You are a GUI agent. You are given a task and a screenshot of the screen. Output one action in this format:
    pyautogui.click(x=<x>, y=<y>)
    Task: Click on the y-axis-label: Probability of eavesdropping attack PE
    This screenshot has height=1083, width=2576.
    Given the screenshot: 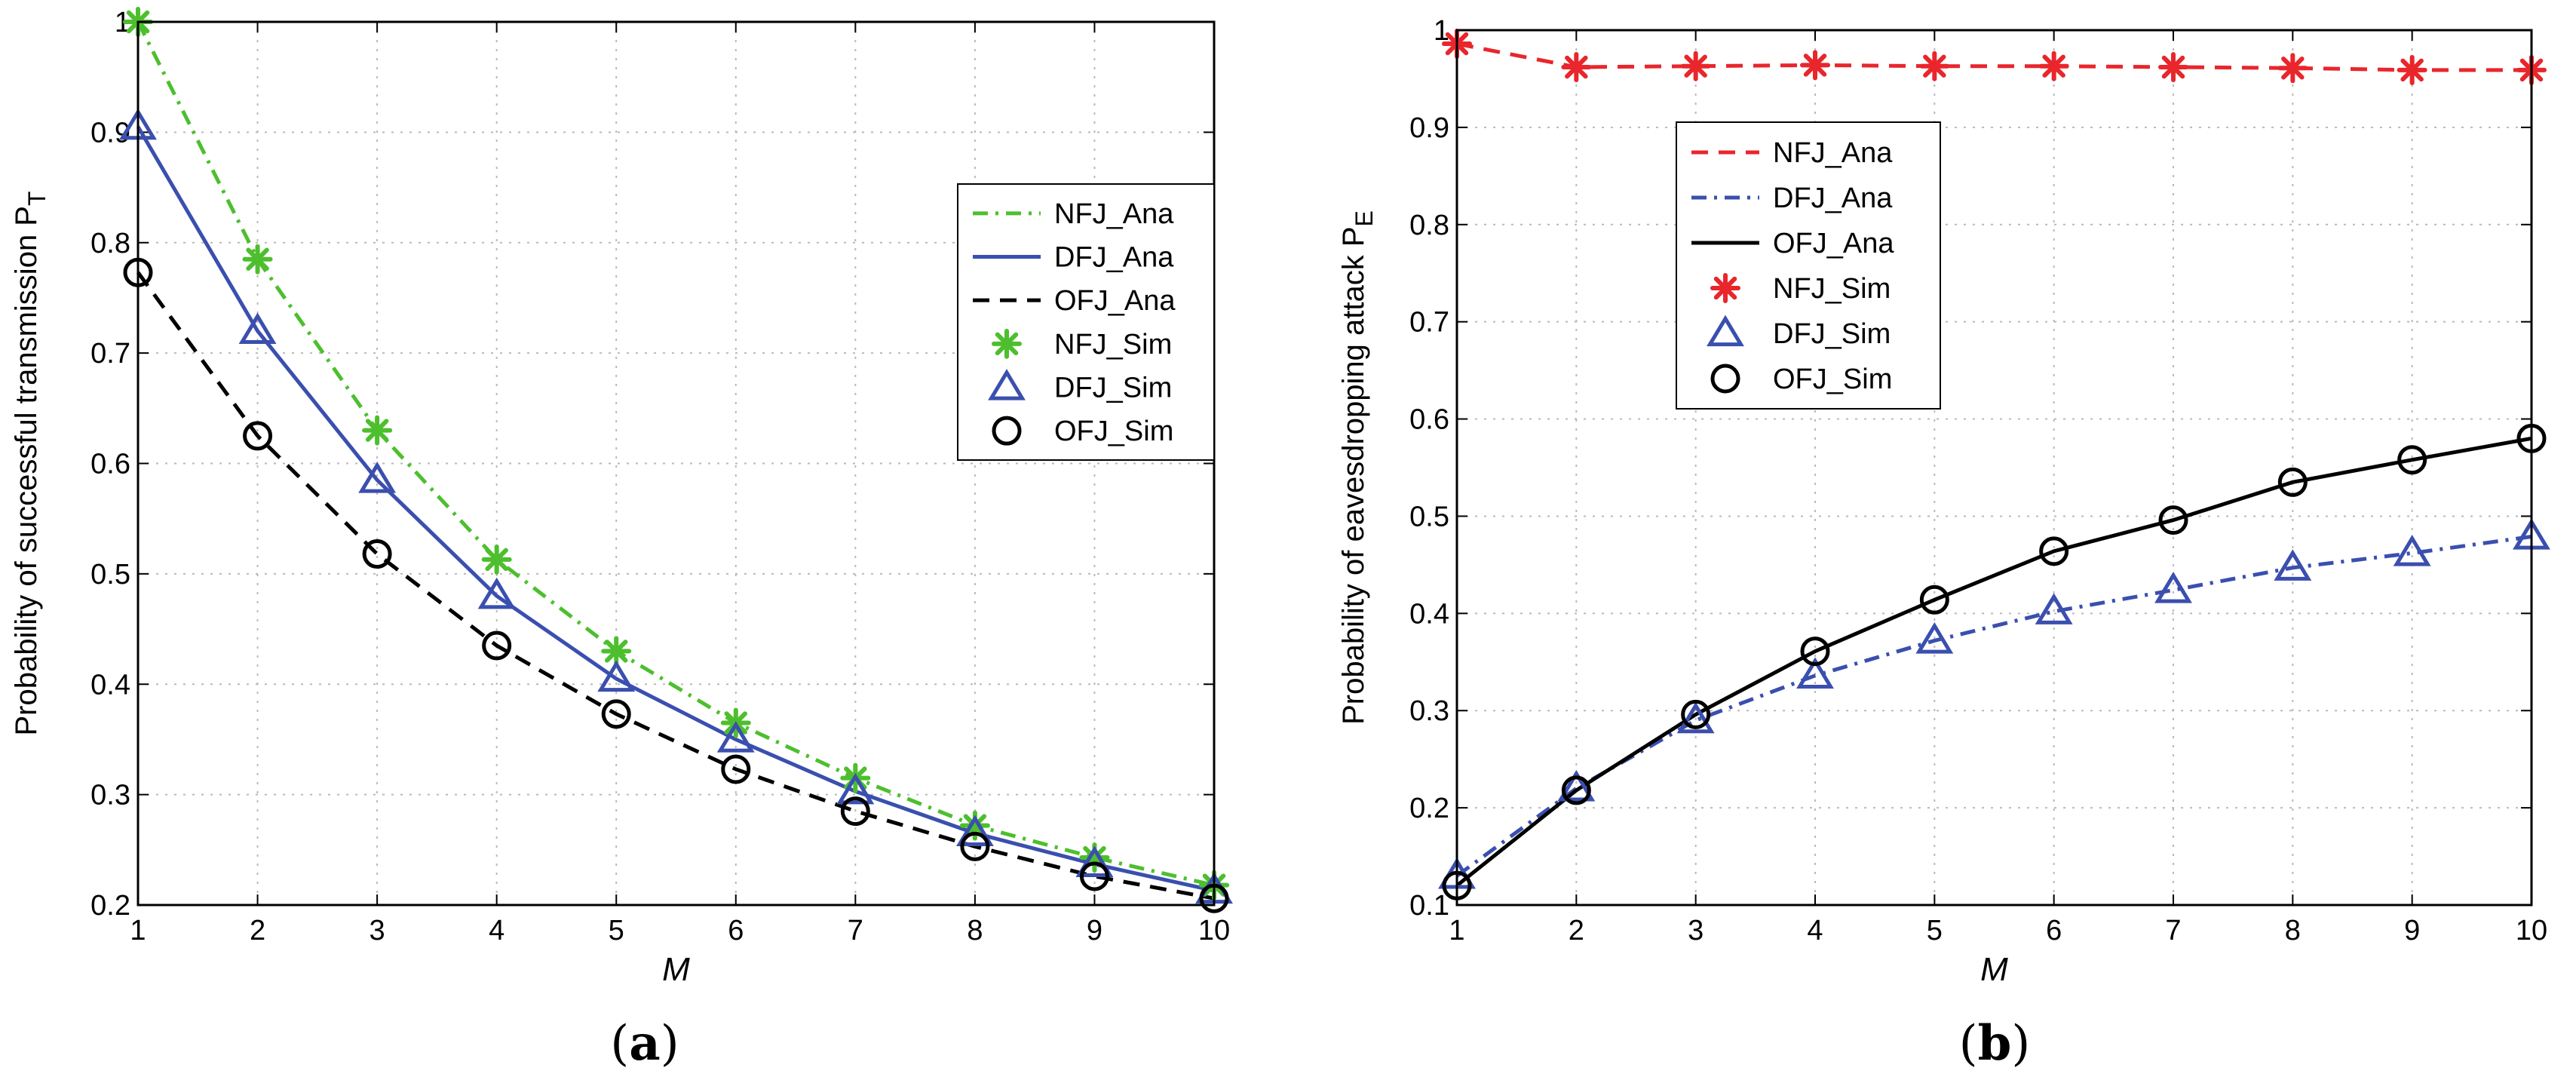 What is the action you would take?
    pyautogui.click(x=1357, y=467)
    